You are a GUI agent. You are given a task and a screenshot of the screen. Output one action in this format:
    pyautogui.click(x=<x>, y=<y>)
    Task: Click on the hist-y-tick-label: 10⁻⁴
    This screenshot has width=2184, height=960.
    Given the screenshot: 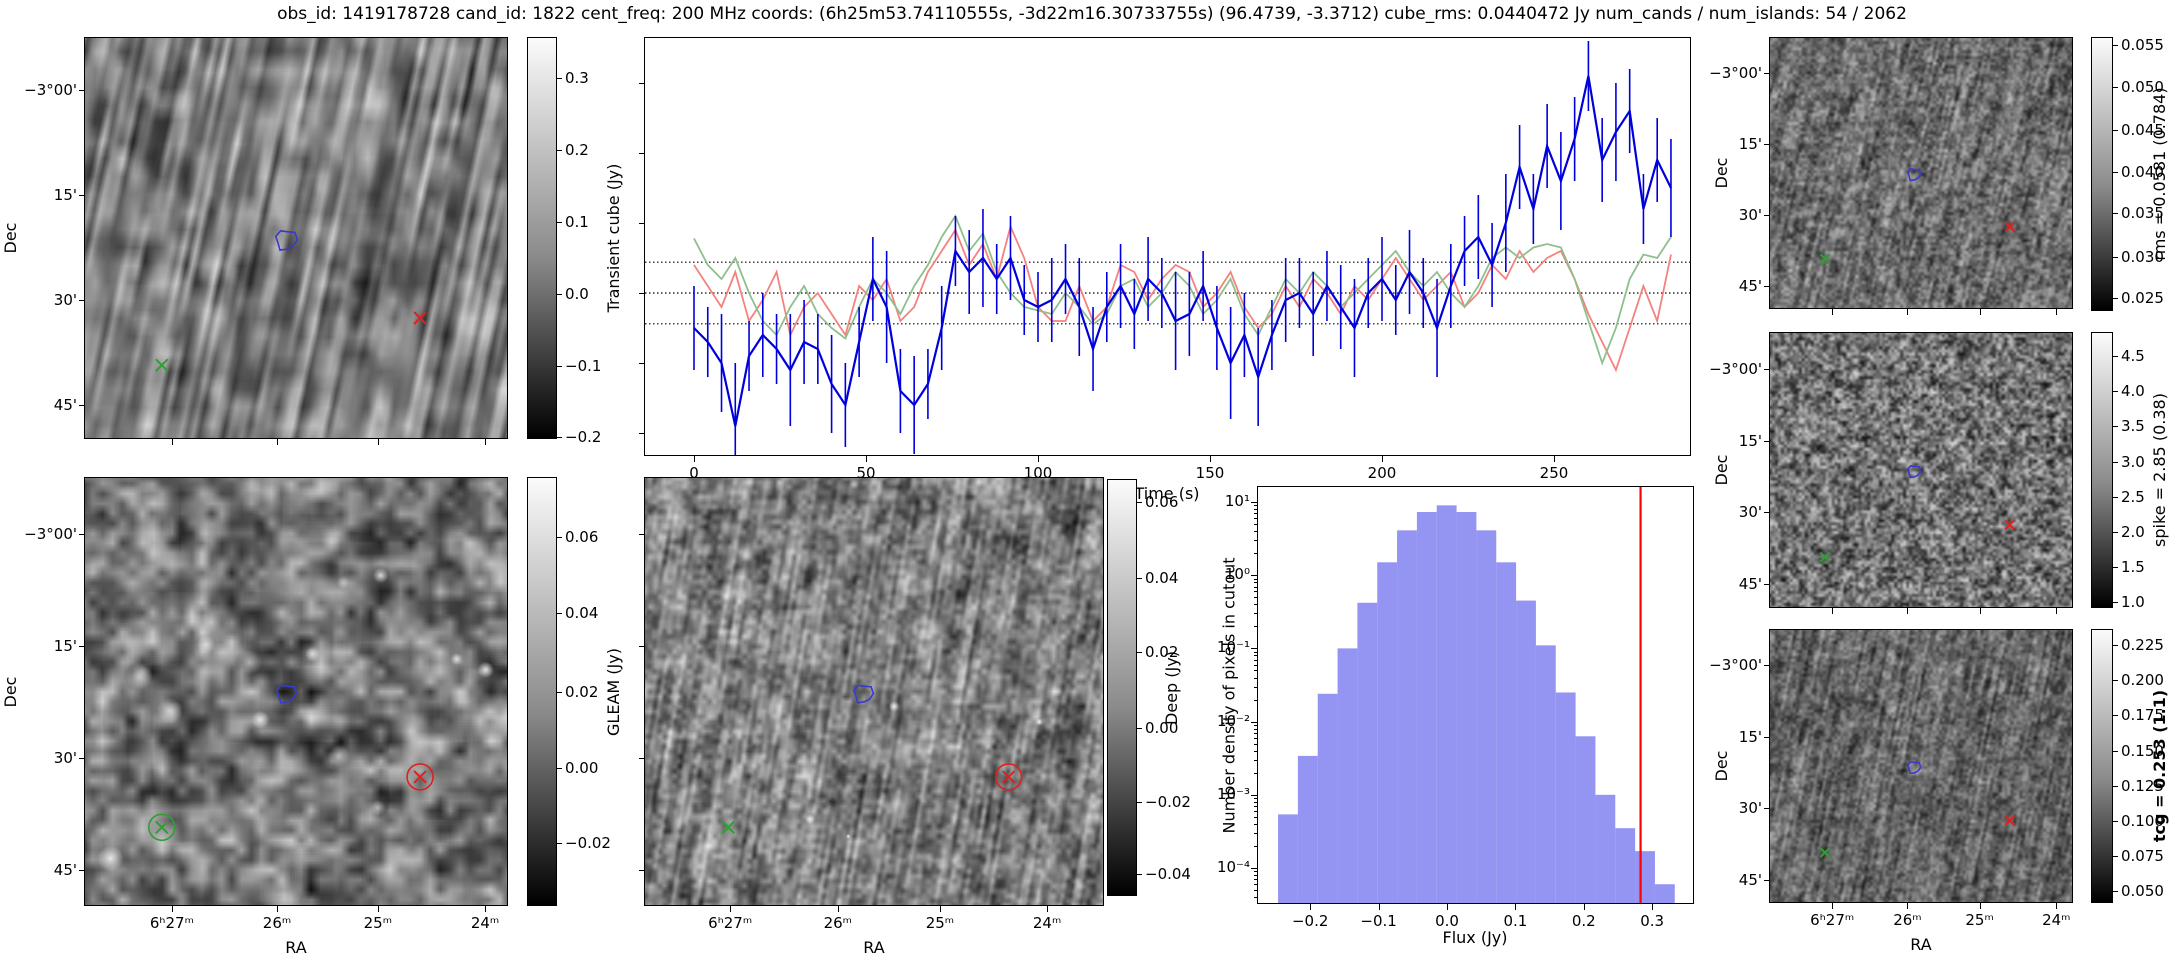 What is the action you would take?
    pyautogui.click(x=1233, y=867)
    